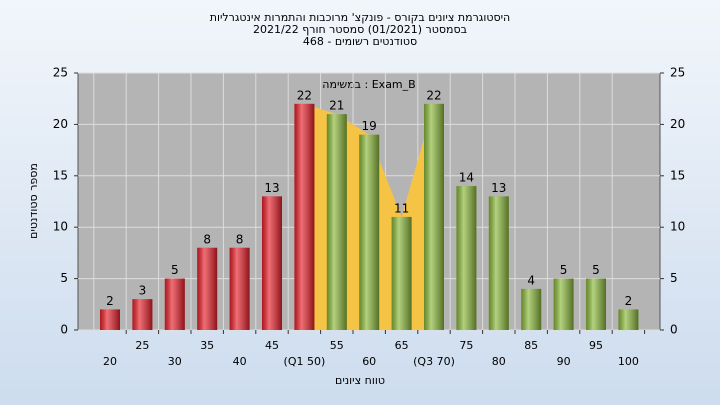  Describe the element at coordinates (143, 291) in the screenshot. I see `value-label: 3` at that location.